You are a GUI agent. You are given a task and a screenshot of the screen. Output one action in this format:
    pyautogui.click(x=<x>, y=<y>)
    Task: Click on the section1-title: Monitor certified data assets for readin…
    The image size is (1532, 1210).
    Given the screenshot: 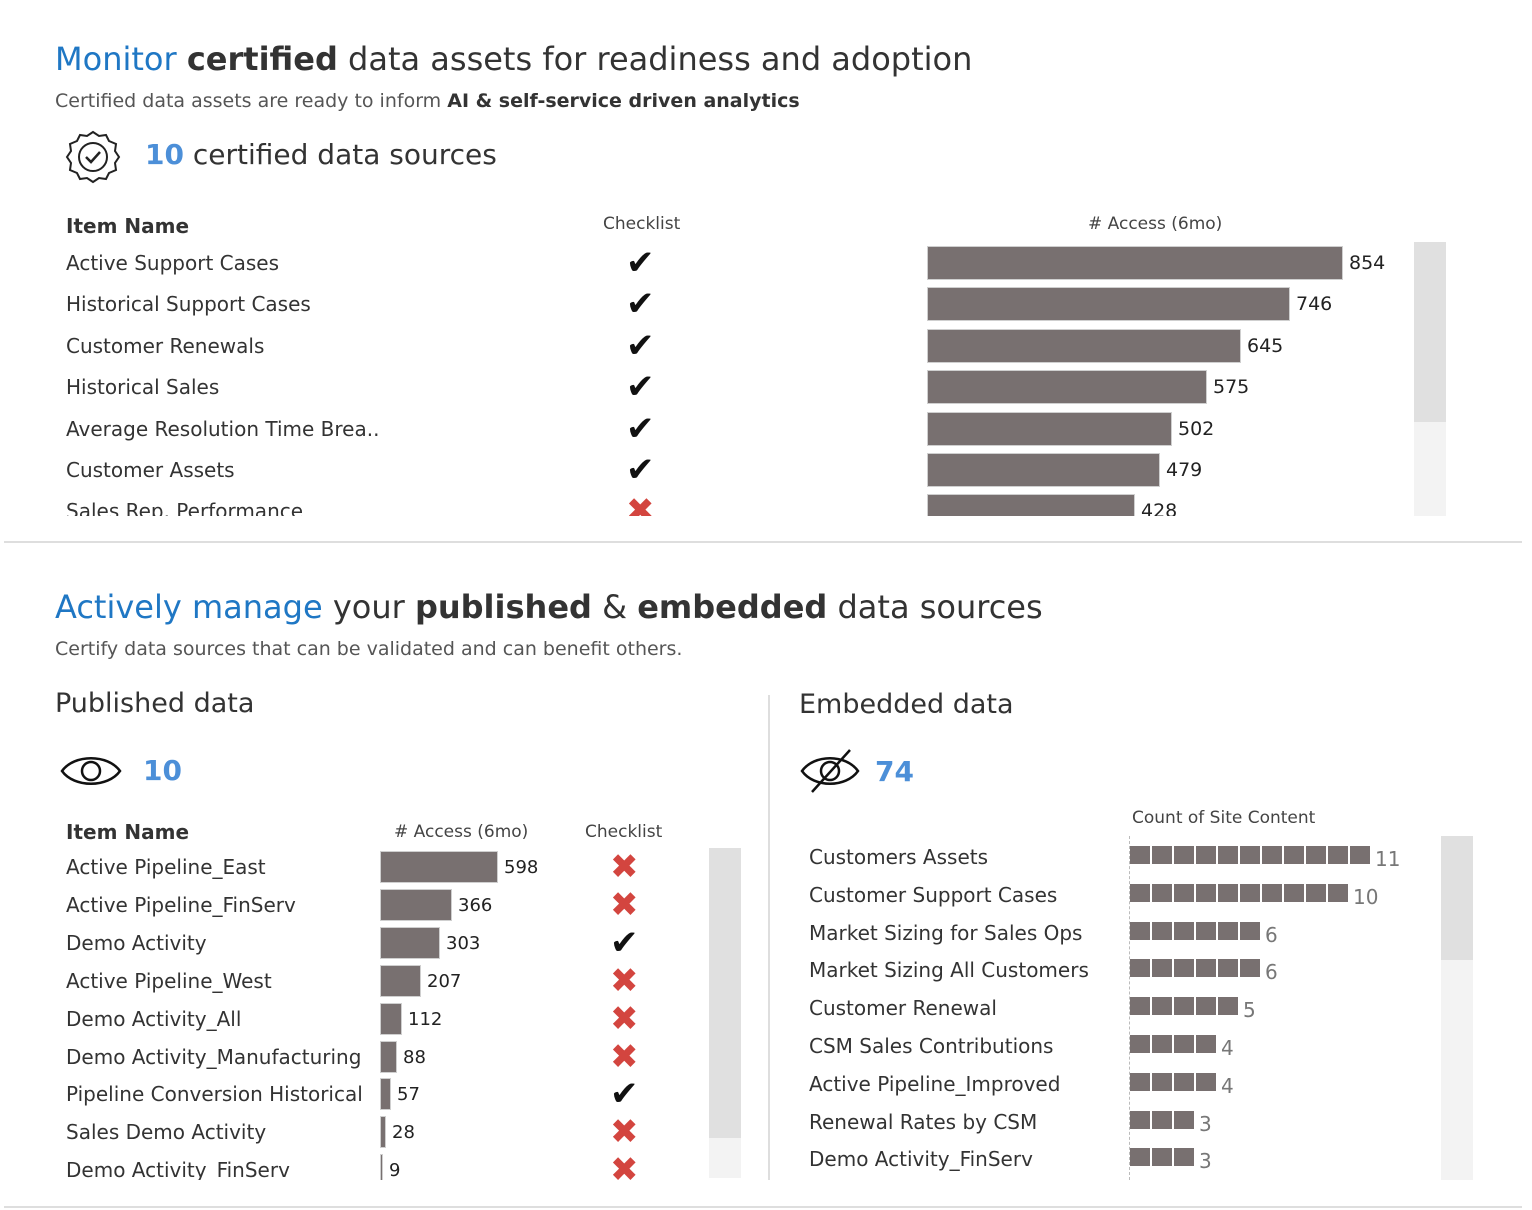 What is the action you would take?
    pyautogui.click(x=514, y=59)
    